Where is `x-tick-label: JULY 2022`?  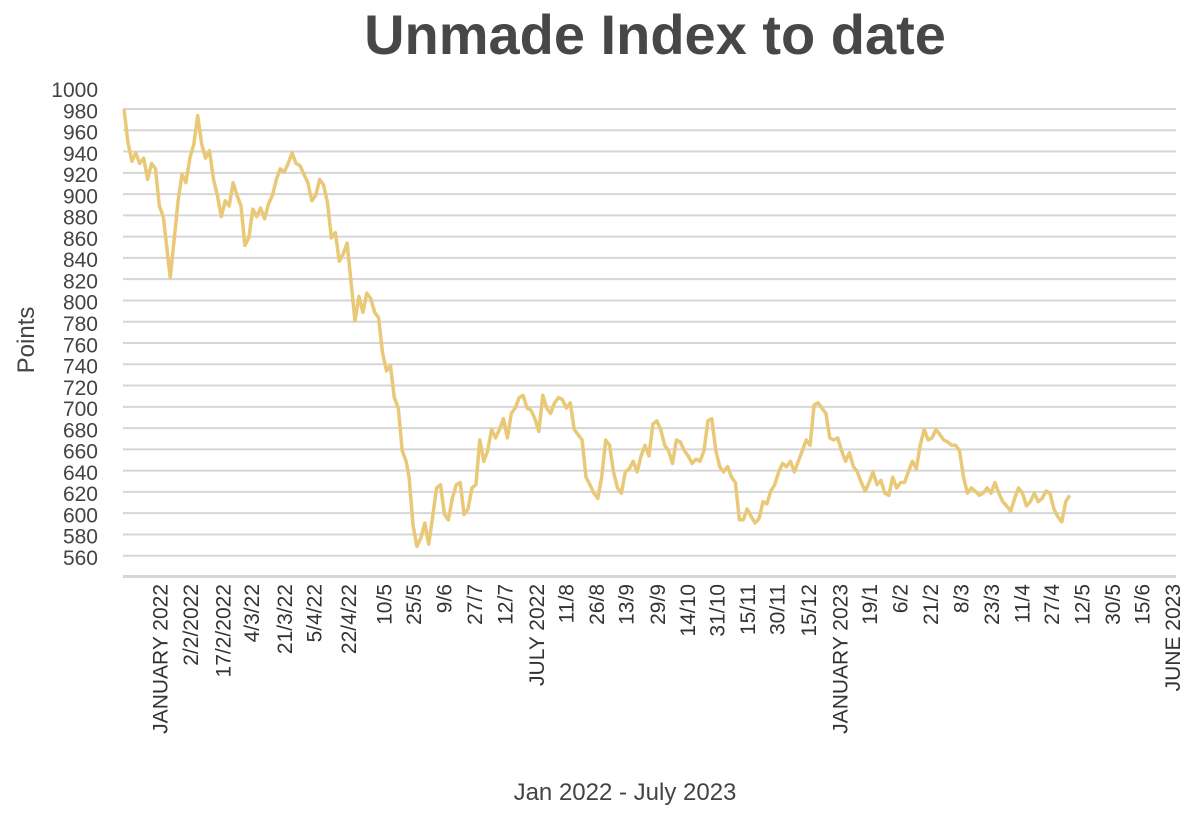
x-tick-label: JULY 2022 is located at coordinates (537, 635).